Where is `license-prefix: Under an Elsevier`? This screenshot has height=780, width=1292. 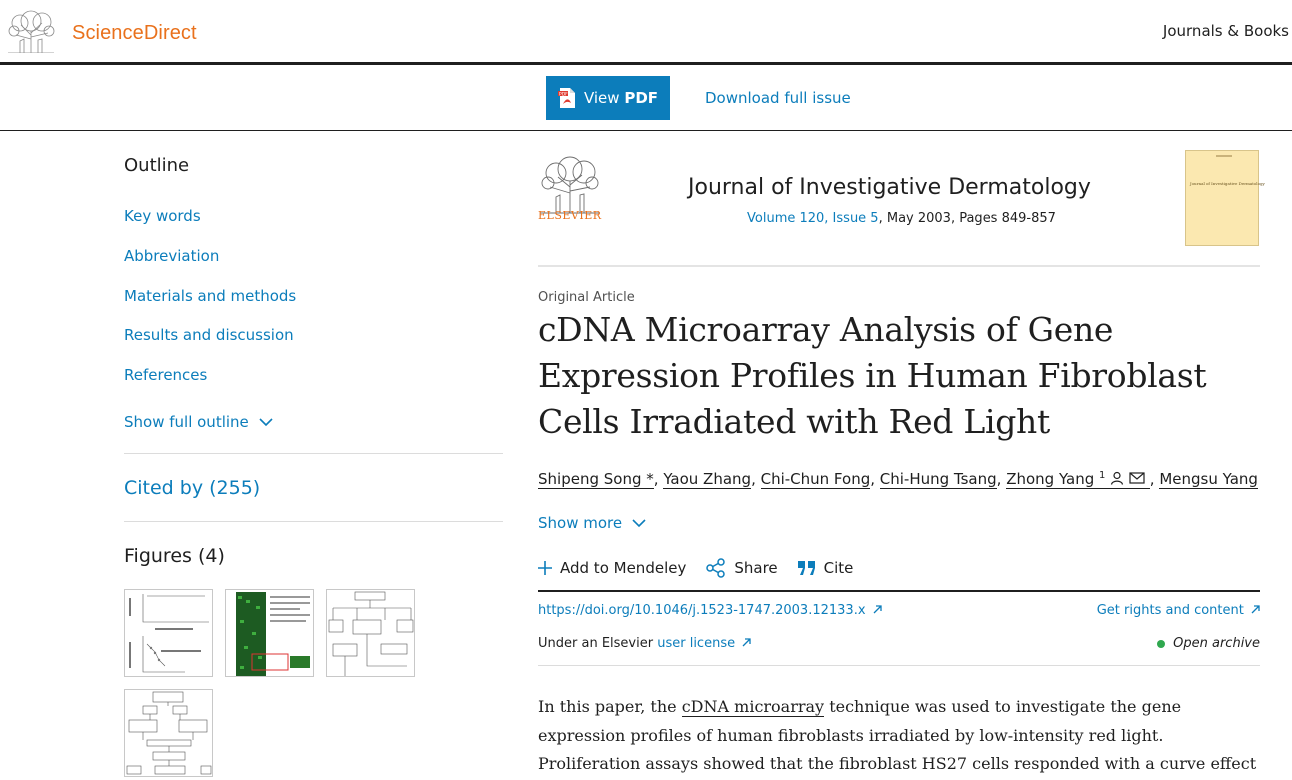 license-prefix: Under an Elsevier is located at coordinates (596, 643).